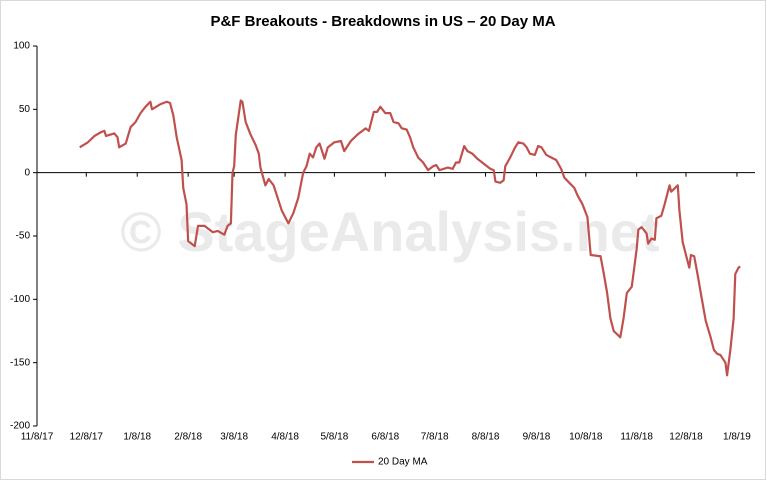 This screenshot has height=481, width=767. I want to click on x-tick-label: 6/8/18, so click(385, 437).